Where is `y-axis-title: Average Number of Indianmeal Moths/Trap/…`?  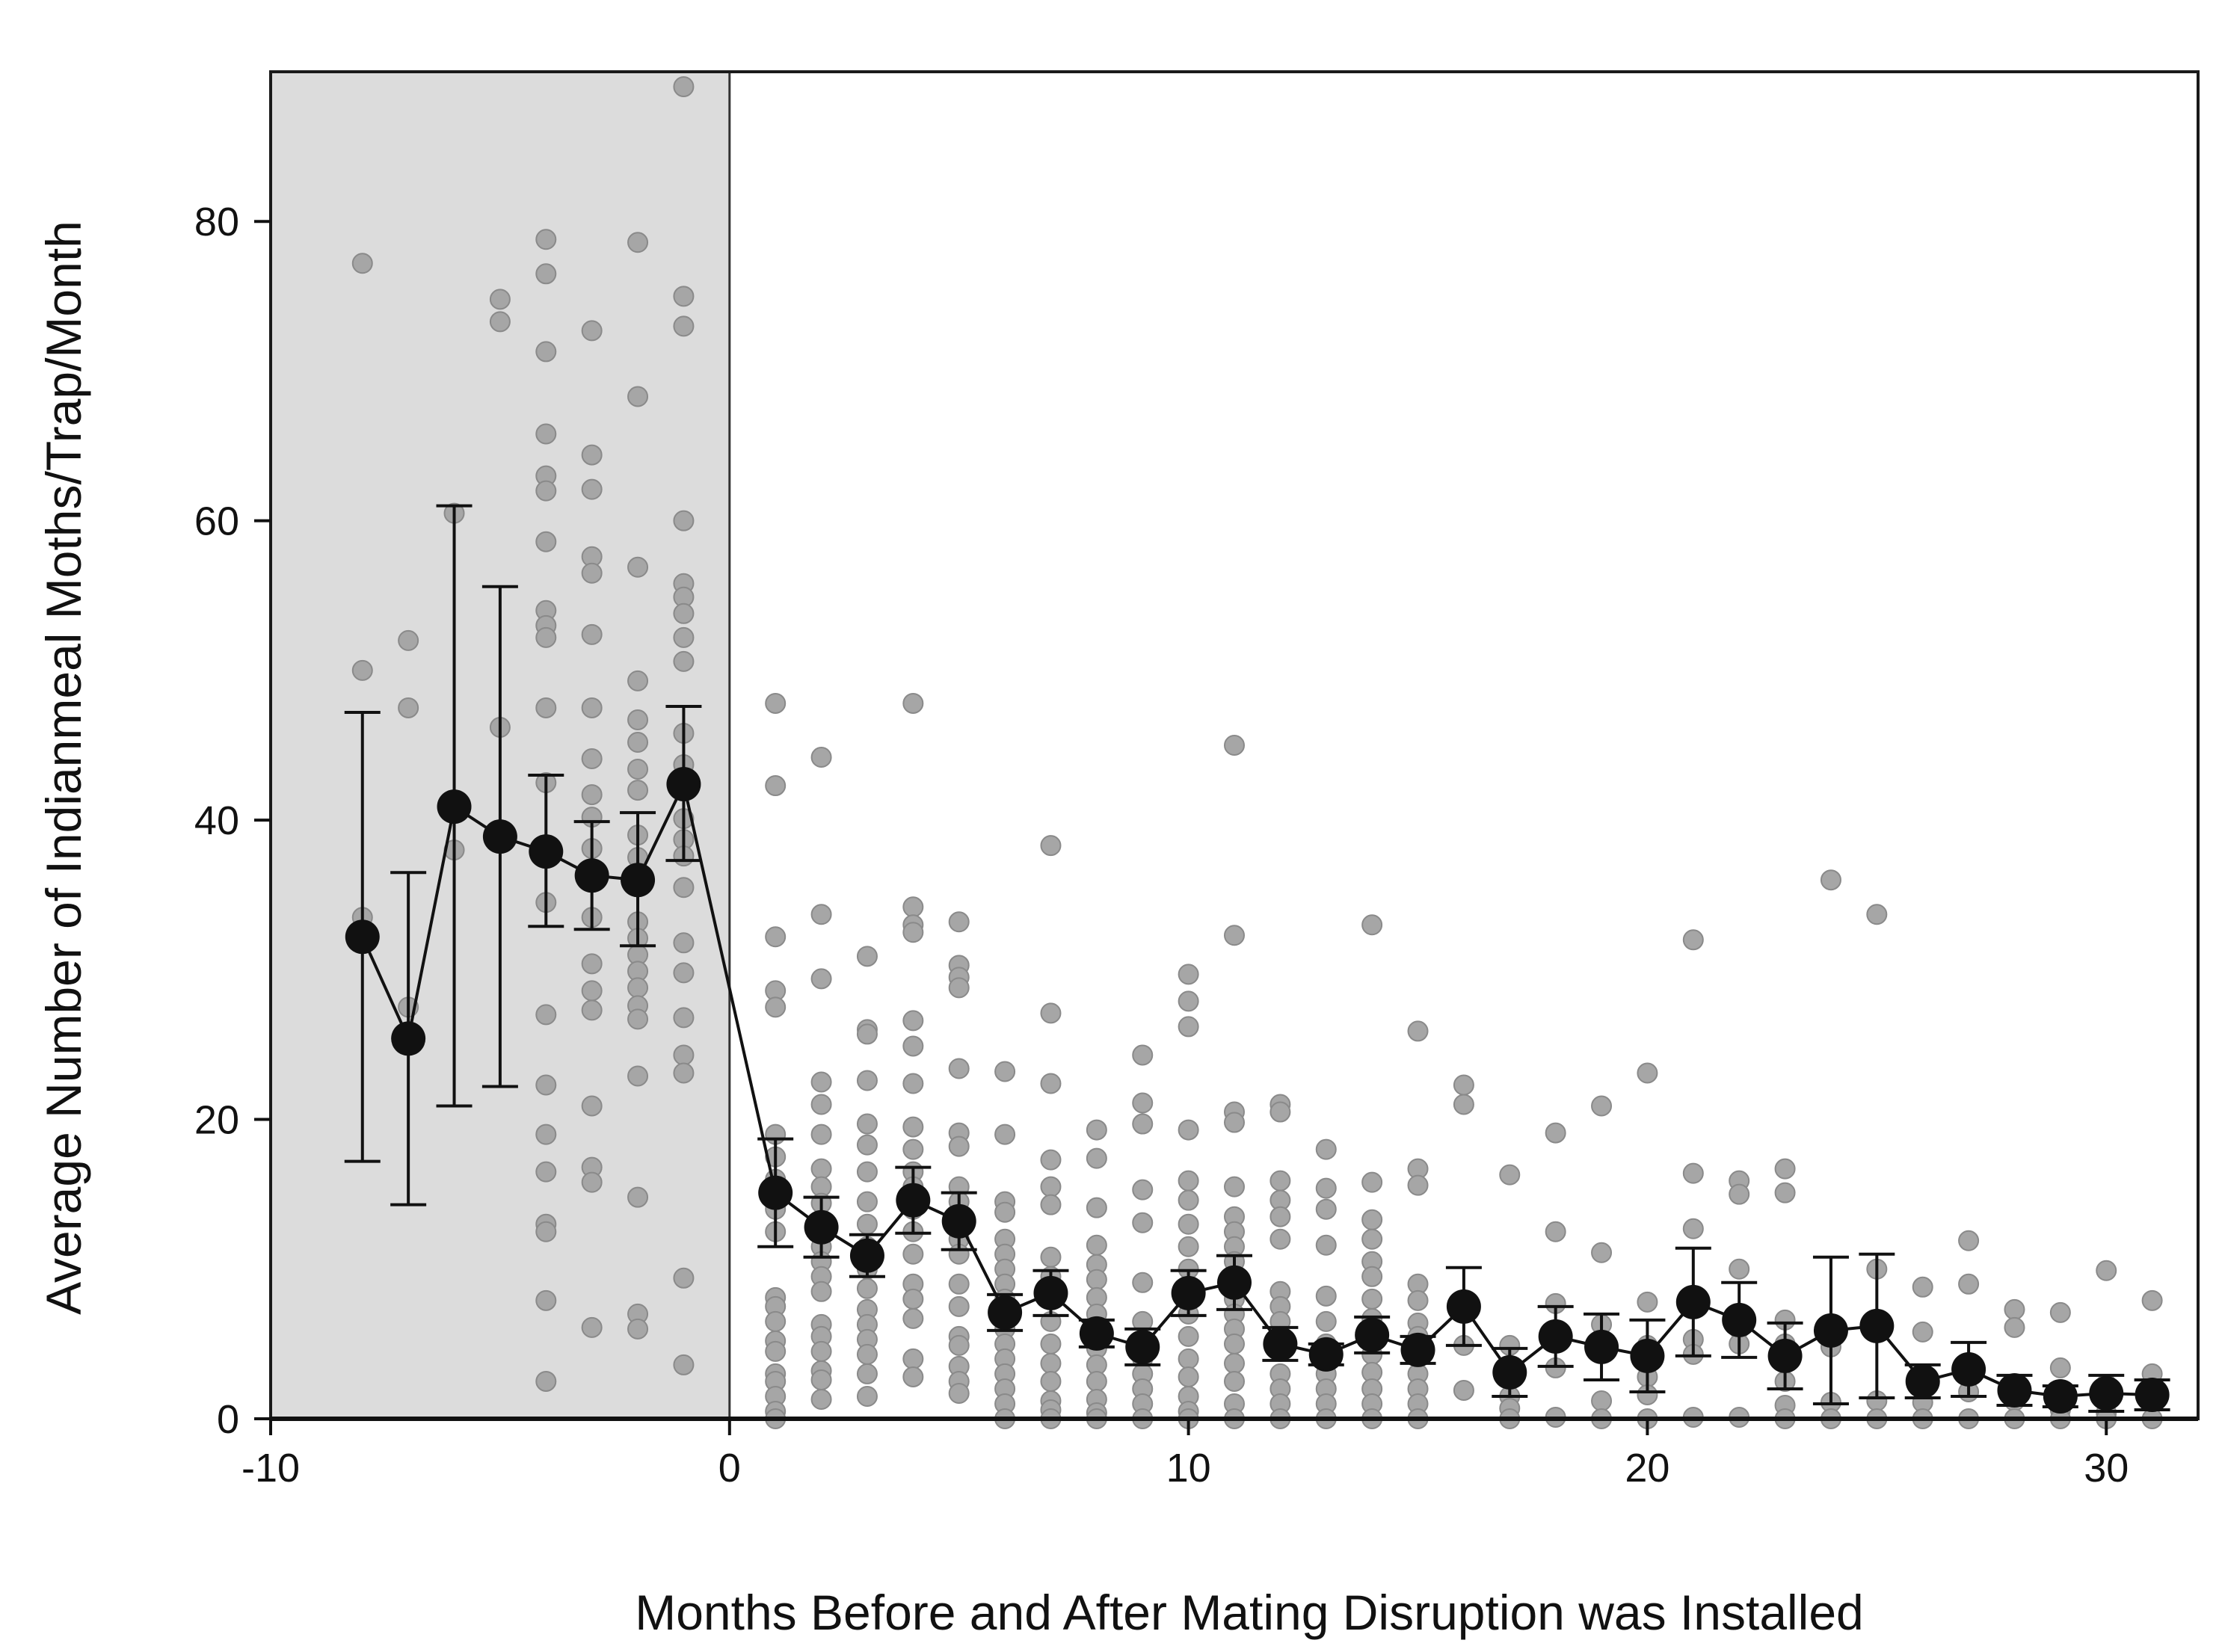 y-axis-title: Average Number of Indianmeal Moths/Trap/… is located at coordinates (63, 768).